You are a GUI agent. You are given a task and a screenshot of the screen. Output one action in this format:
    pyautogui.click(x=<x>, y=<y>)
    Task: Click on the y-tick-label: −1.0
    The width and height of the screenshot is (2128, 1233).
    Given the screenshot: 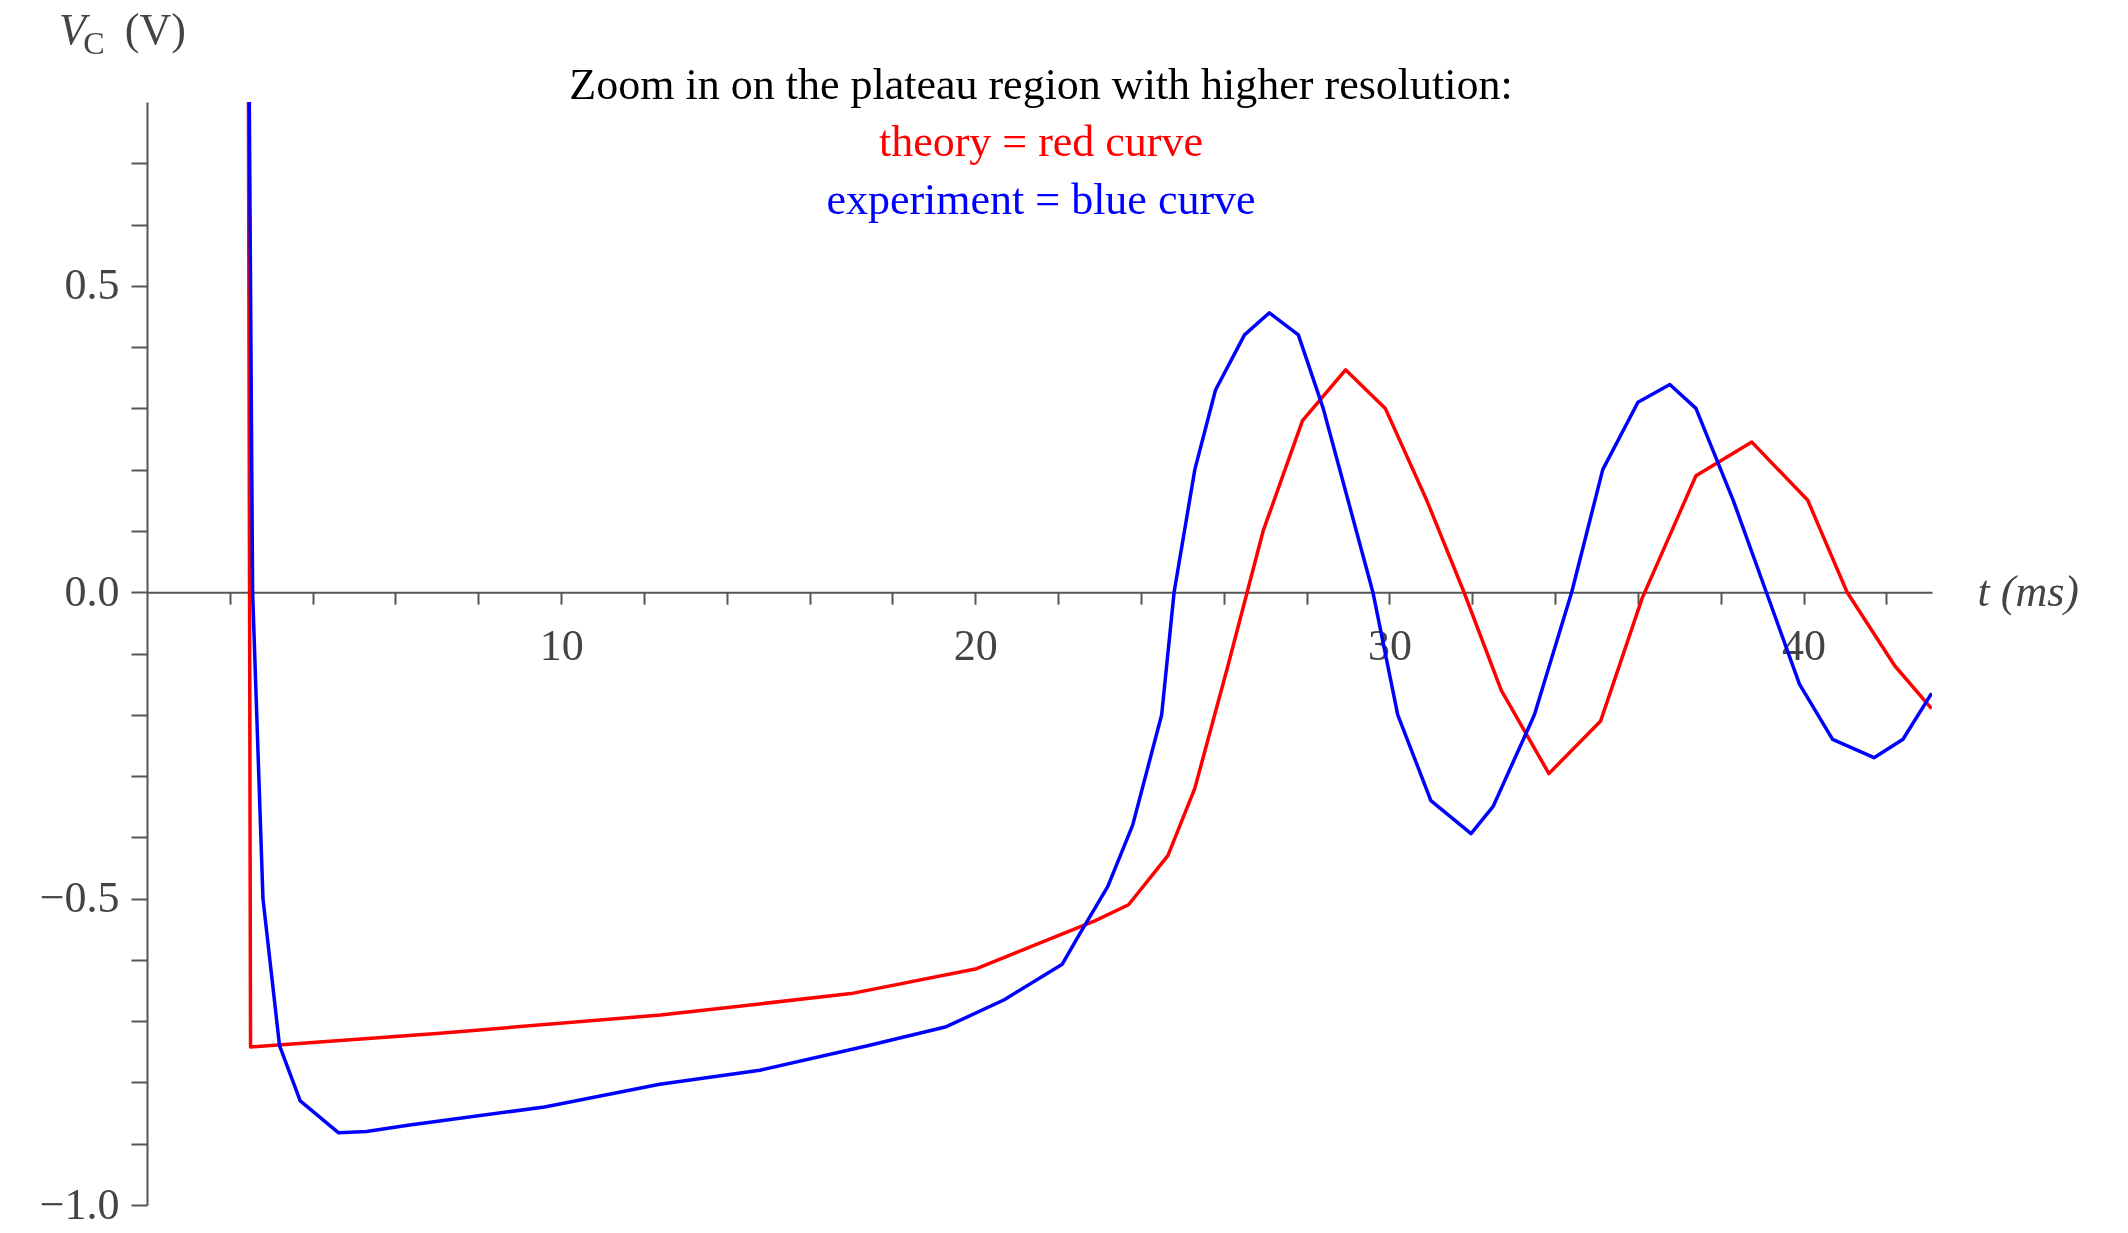 What is the action you would take?
    pyautogui.click(x=79, y=1204)
    